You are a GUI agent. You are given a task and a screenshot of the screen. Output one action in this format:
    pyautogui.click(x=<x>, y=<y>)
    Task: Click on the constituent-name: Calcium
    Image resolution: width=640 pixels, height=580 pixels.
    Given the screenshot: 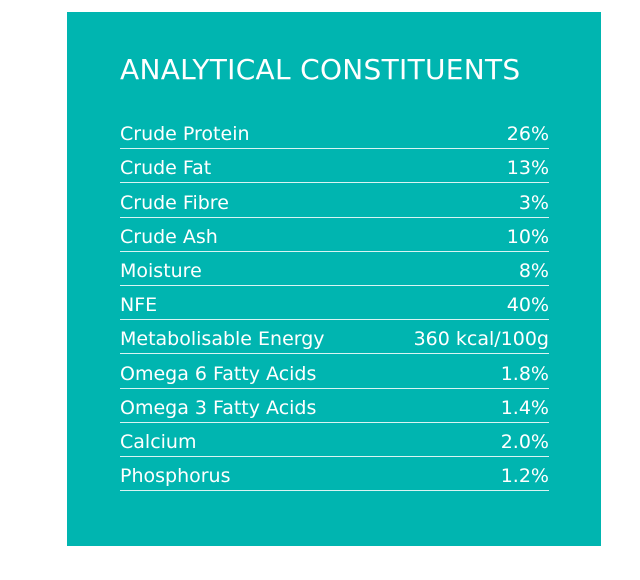 What is the action you would take?
    pyautogui.click(x=158, y=441)
    